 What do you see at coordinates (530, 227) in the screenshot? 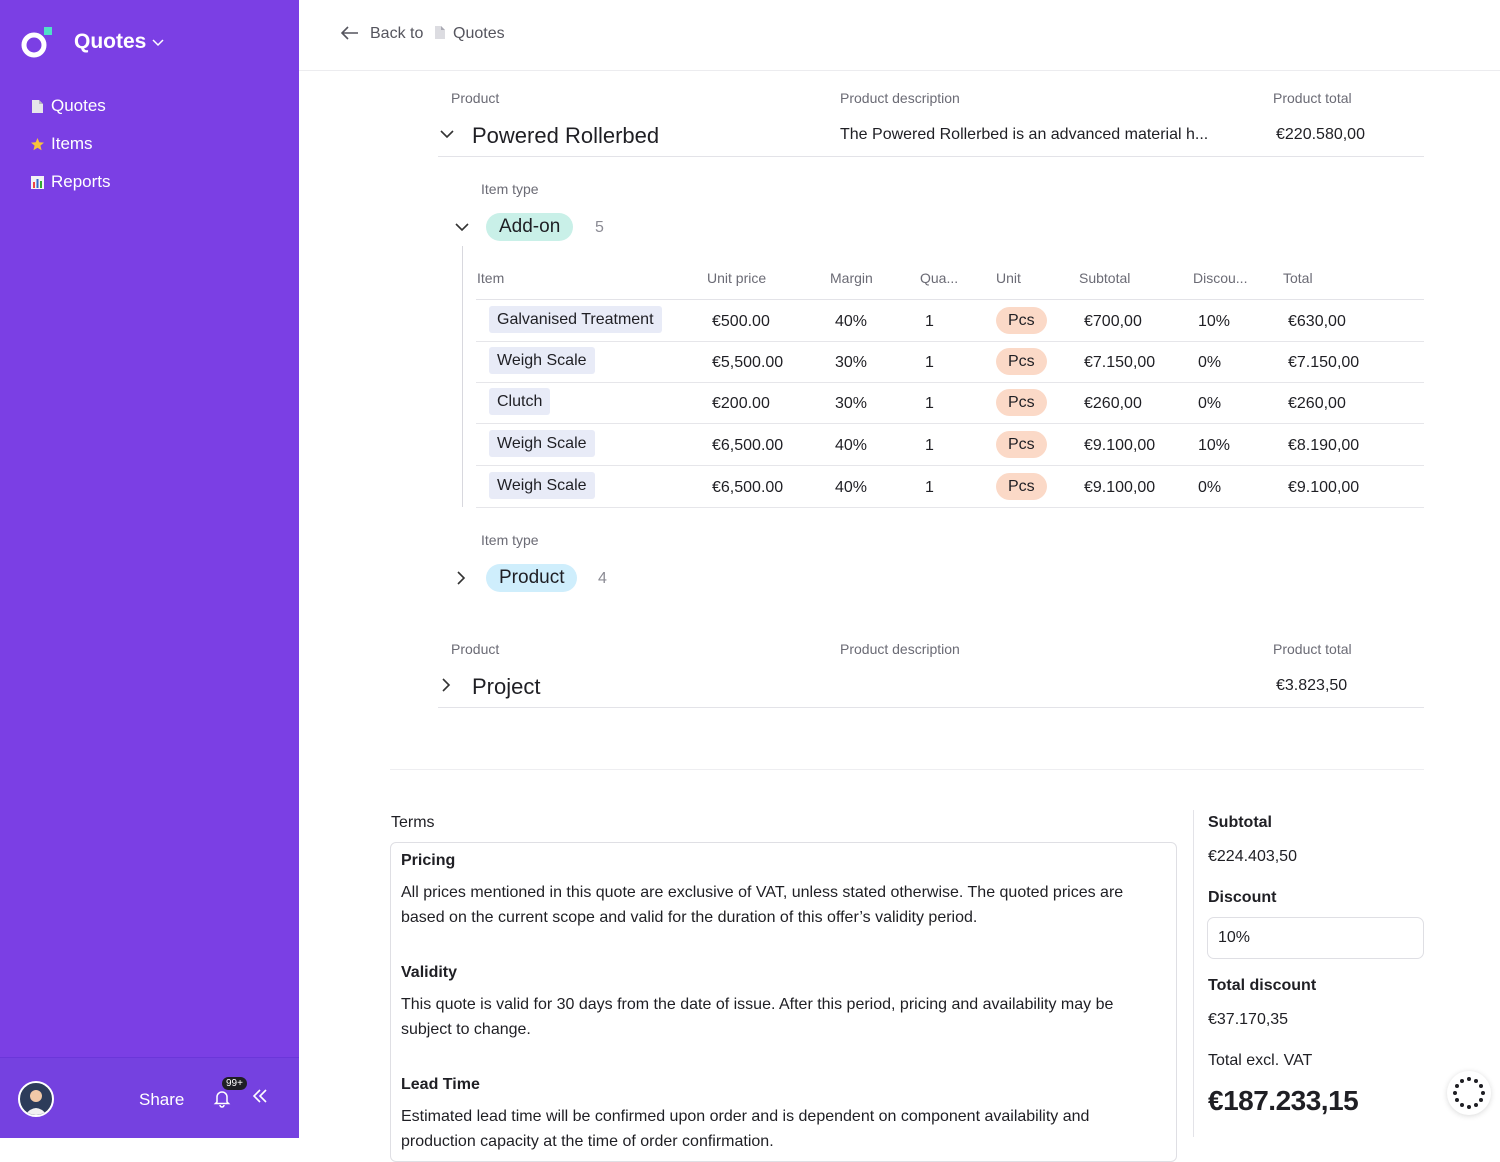
I see `item-type-badge-addon: Add-on` at bounding box center [530, 227].